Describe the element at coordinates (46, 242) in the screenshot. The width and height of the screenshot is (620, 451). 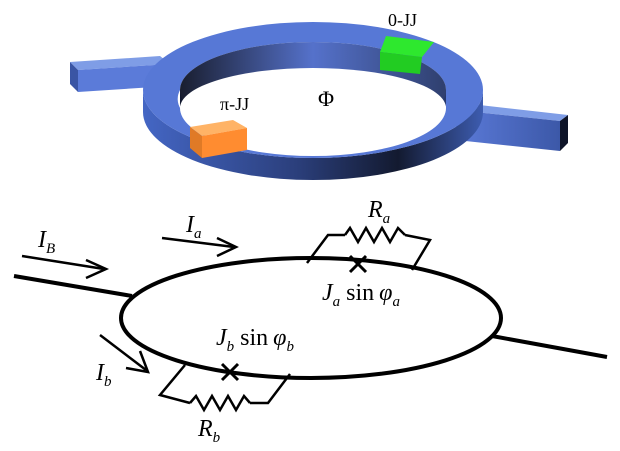
I see `bias-current-label: IB` at that location.